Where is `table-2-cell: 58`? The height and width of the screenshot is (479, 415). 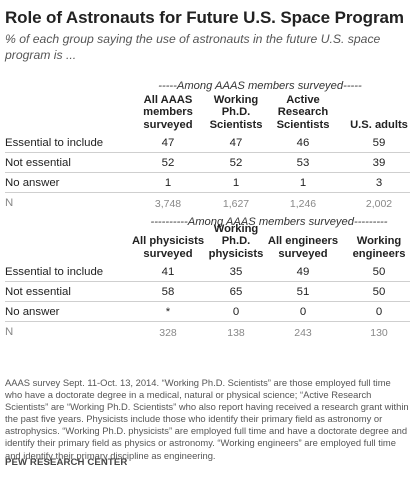
table-2-cell: 58 is located at coordinates (168, 292).